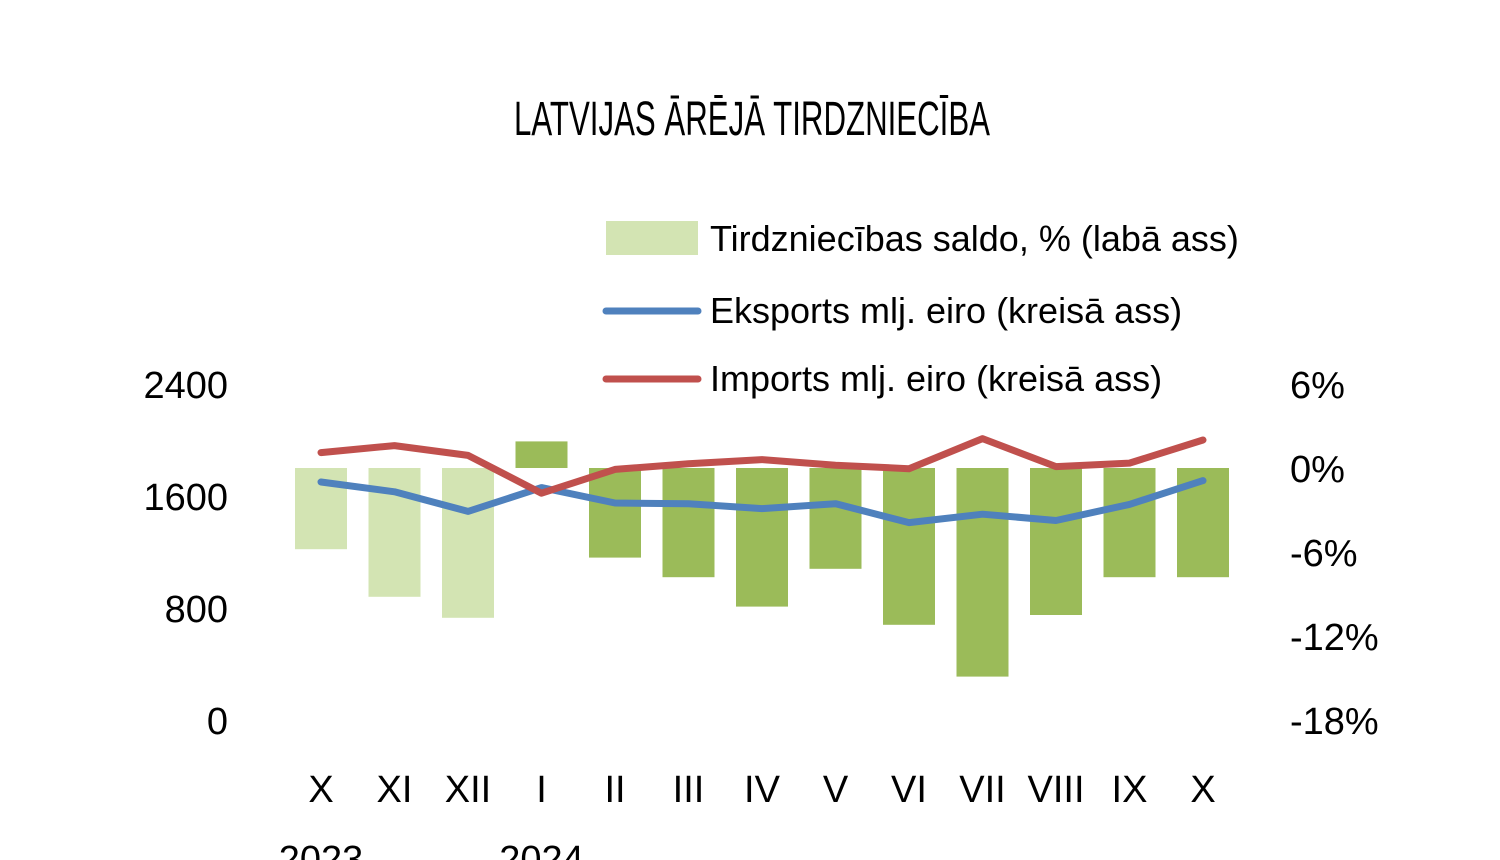 The width and height of the screenshot is (1500, 860). Describe the element at coordinates (689, 790) in the screenshot. I see `x-tick-label: III` at that location.